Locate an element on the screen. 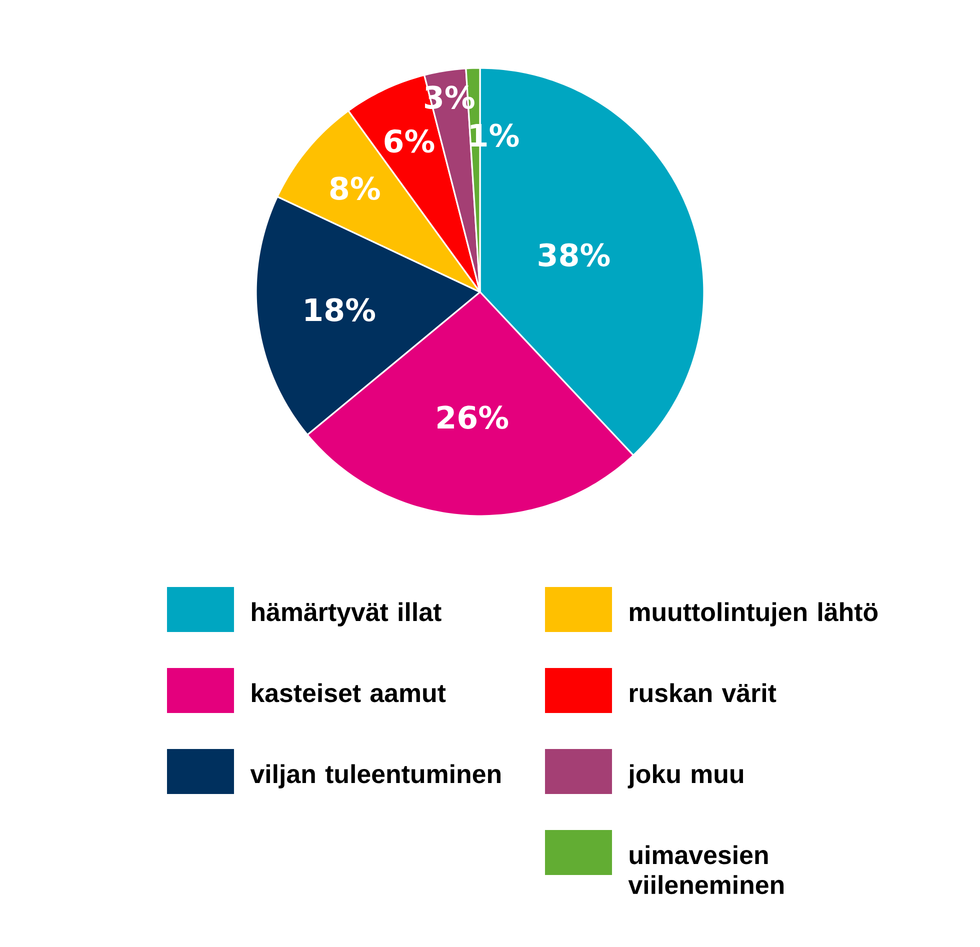 Image resolution: width=980 pixels, height=947 pixels. legend-label: hämärtyvät illat is located at coordinates (347, 614).